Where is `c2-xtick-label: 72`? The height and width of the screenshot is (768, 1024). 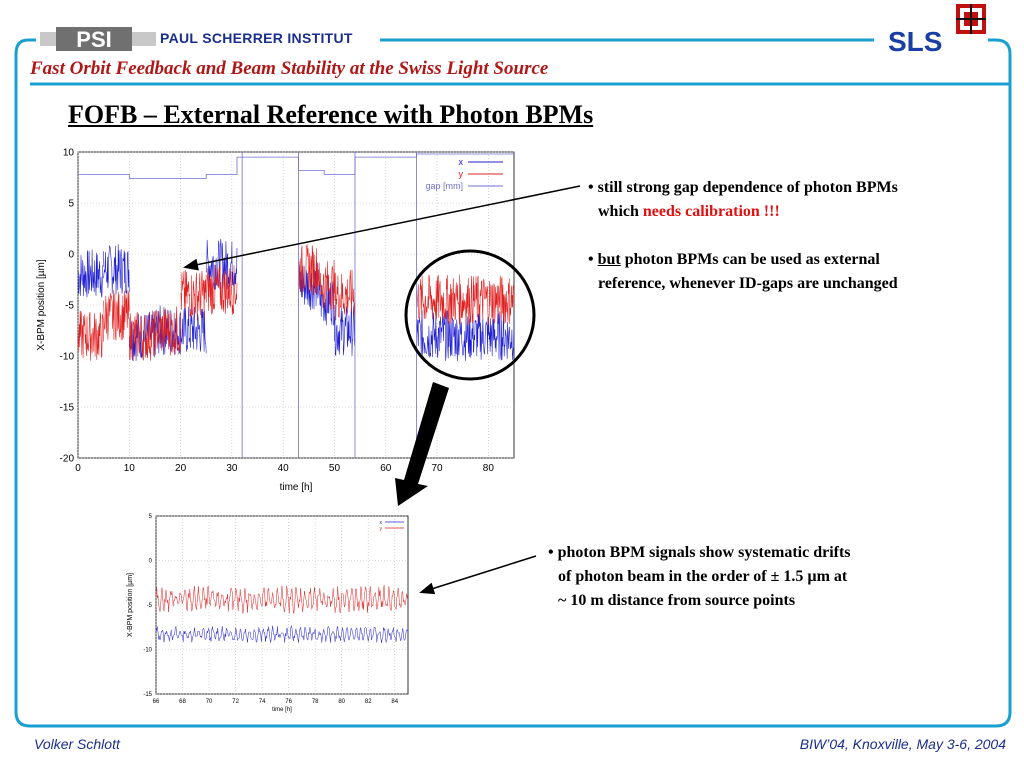 c2-xtick-label: 72 is located at coordinates (235, 702).